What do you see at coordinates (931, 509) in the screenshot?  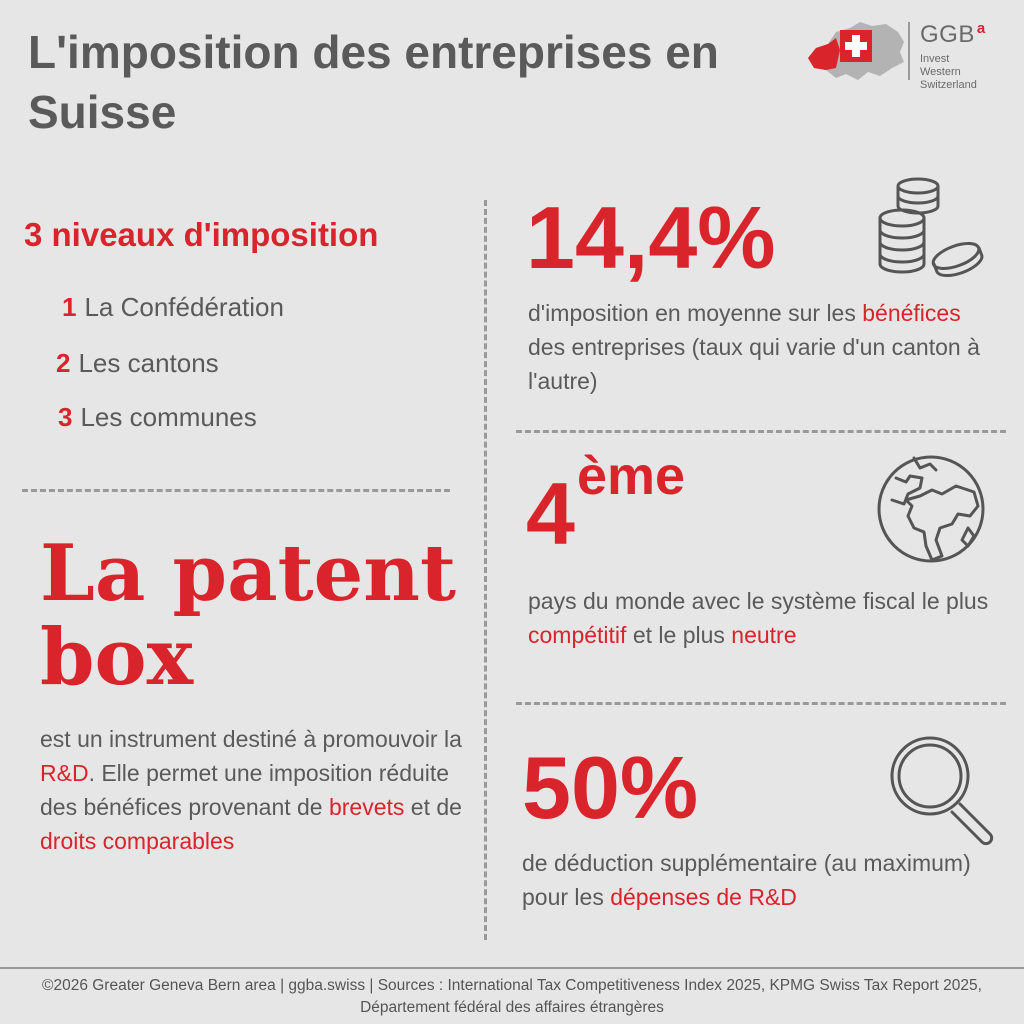 I see `globe-icon` at bounding box center [931, 509].